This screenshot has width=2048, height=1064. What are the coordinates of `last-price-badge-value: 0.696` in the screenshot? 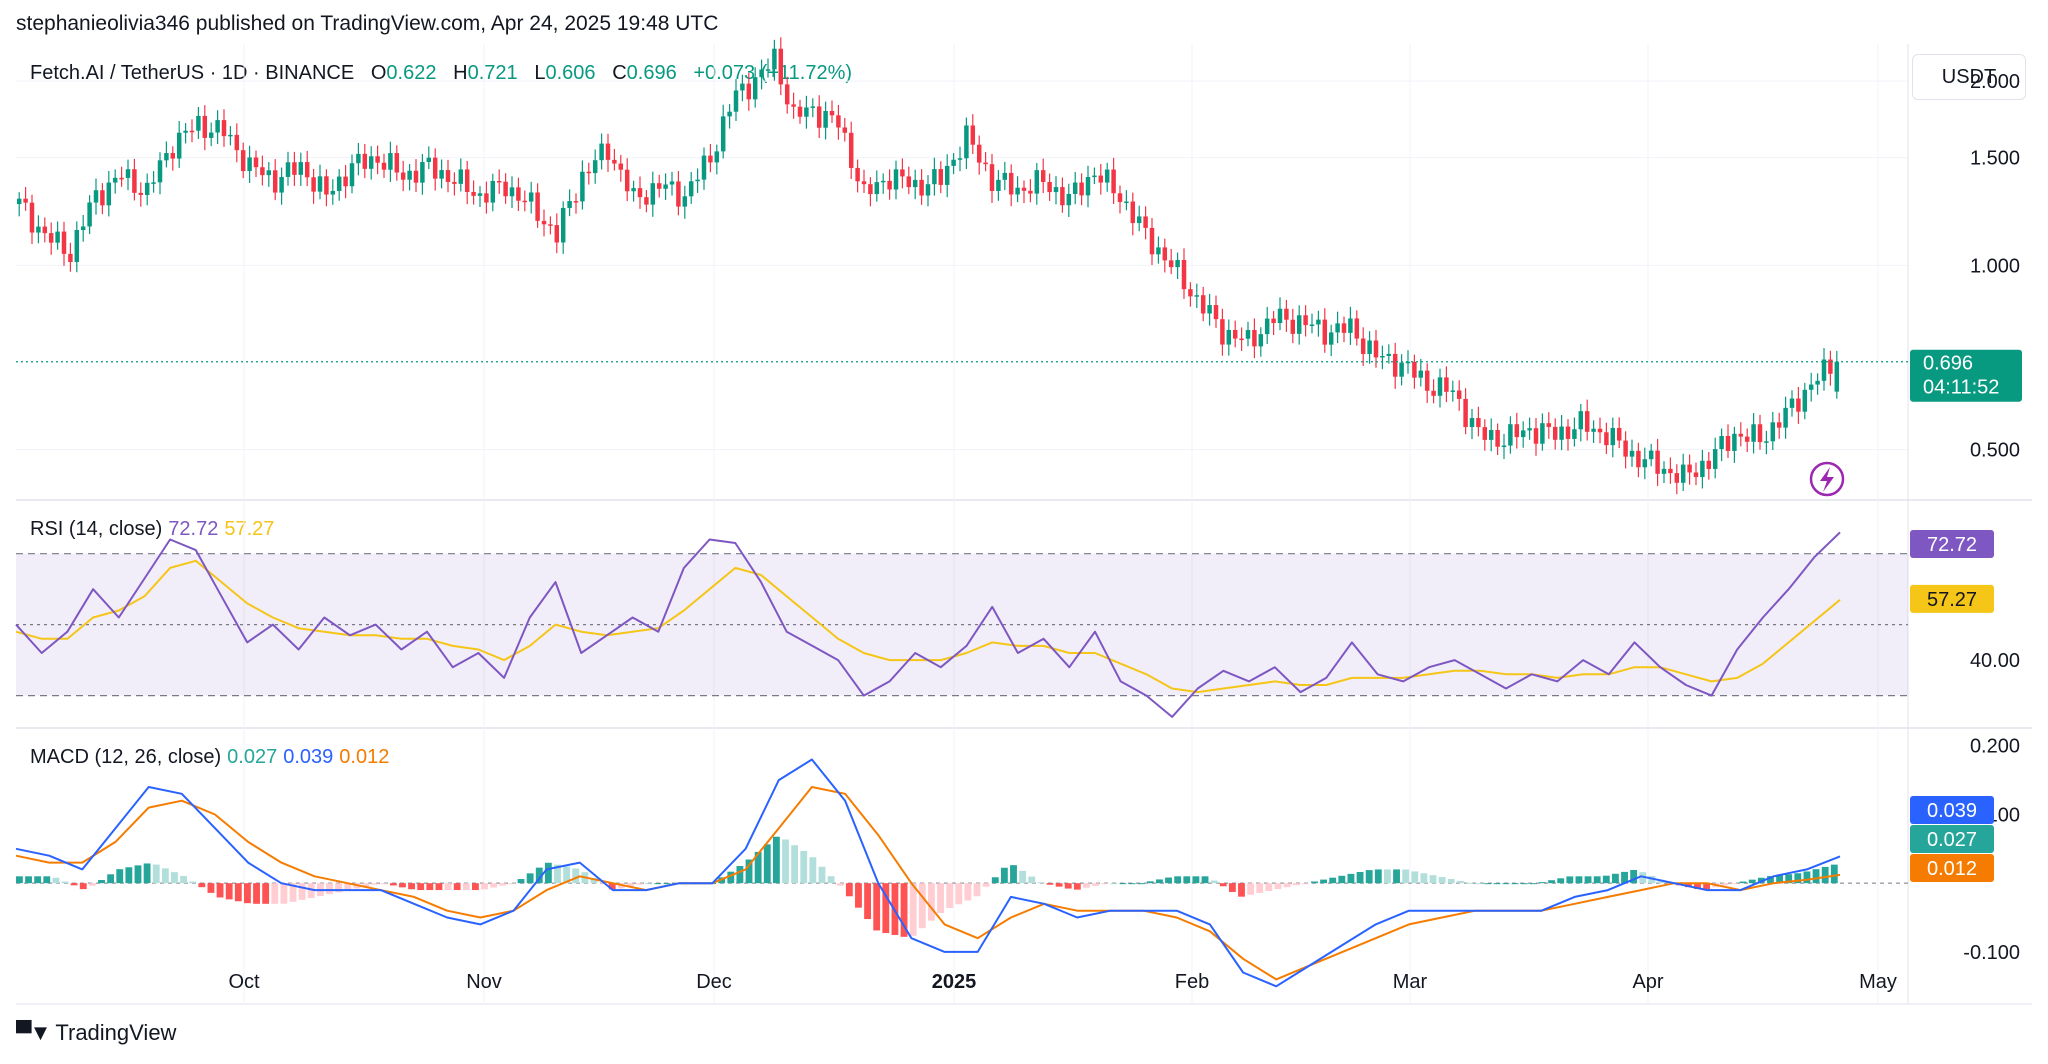 It's located at (1948, 364).